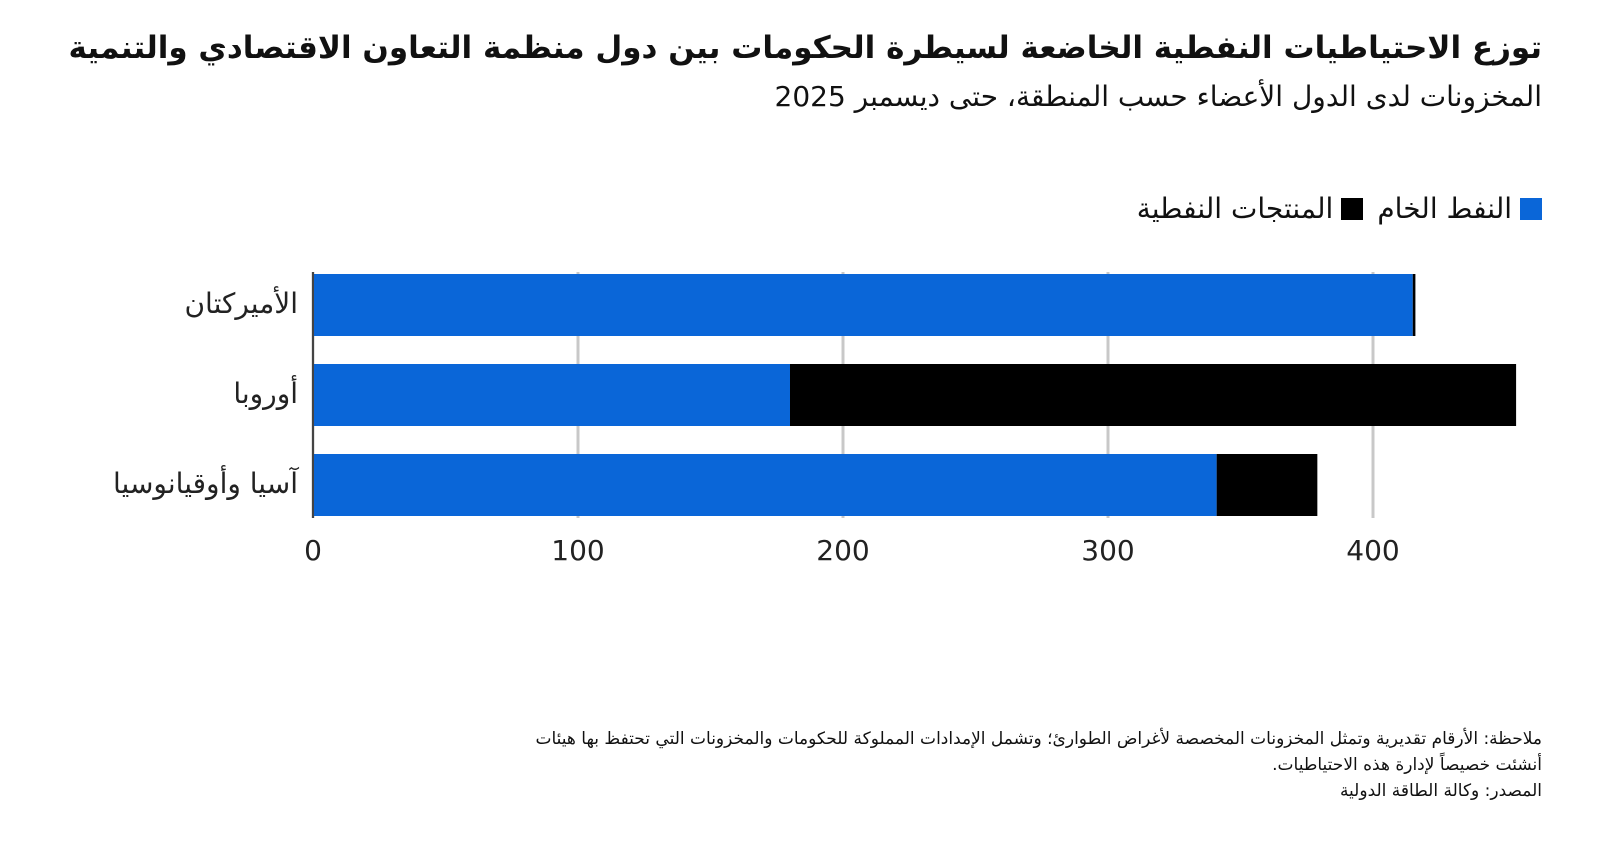  What do you see at coordinates (265, 392) in the screenshot?
I see `y-tick-label: أوروبا` at bounding box center [265, 392].